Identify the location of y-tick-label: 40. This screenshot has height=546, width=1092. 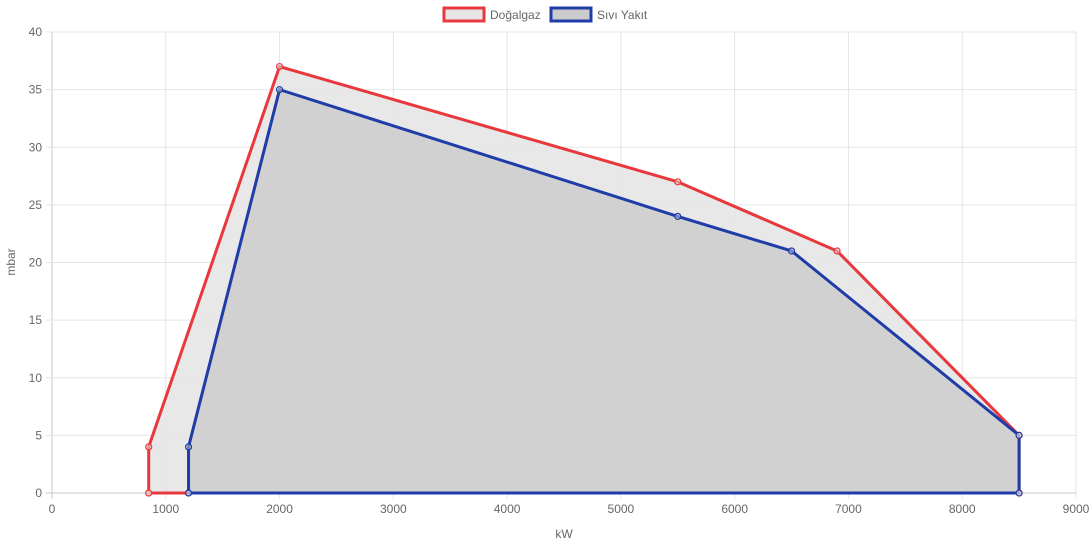
(36, 32).